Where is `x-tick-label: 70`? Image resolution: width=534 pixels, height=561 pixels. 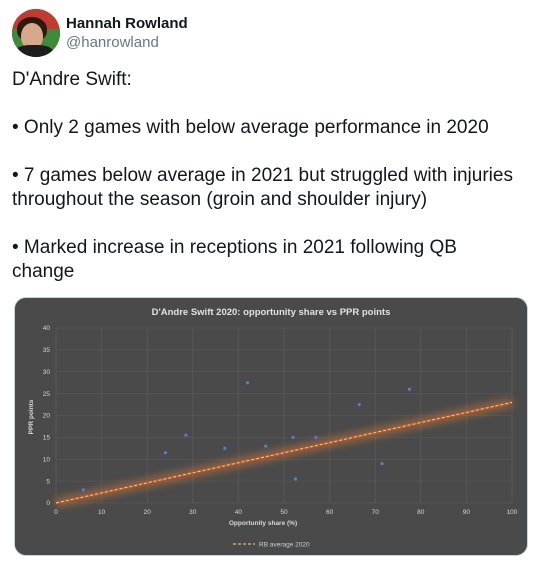
x-tick-label: 70 is located at coordinates (376, 512).